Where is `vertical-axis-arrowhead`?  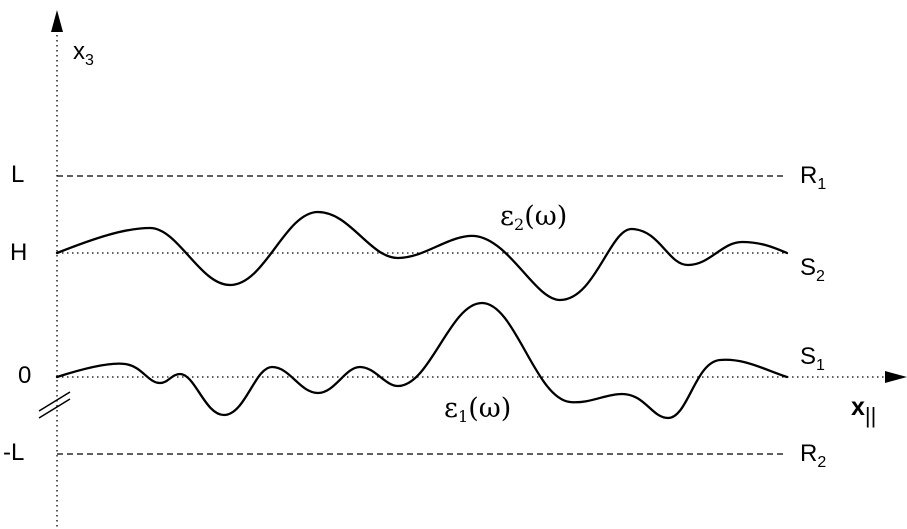
vertical-axis-arrowhead is located at coordinates (57, 21).